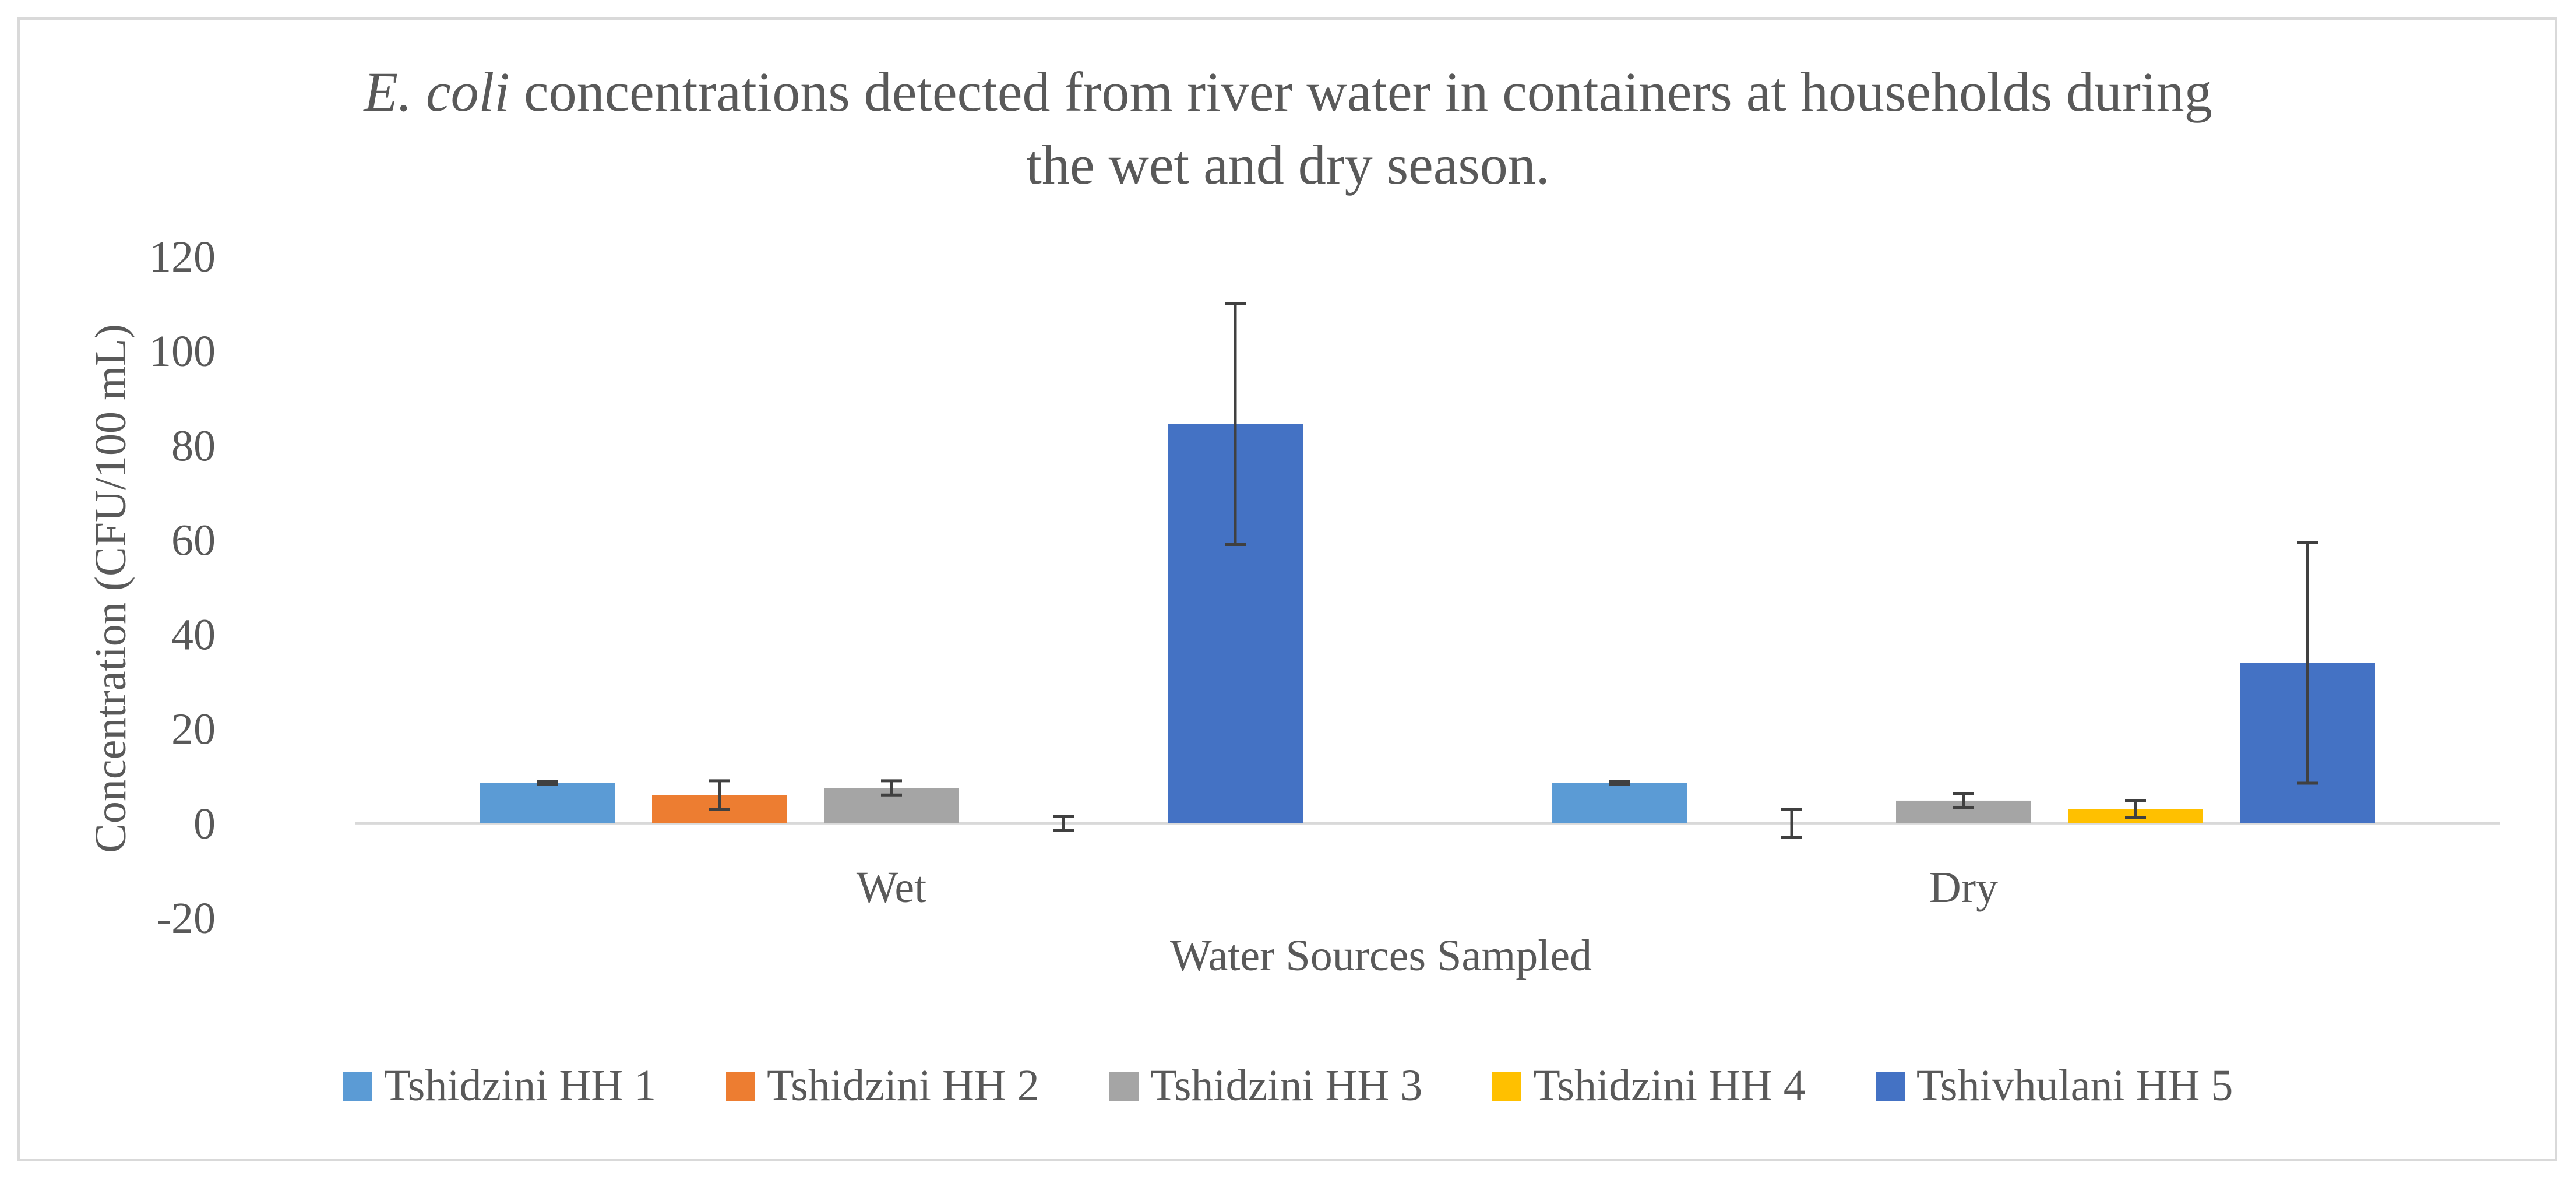 This screenshot has width=2576, height=1180. I want to click on legend-item: Tshidzini HH 3, so click(1266, 1086).